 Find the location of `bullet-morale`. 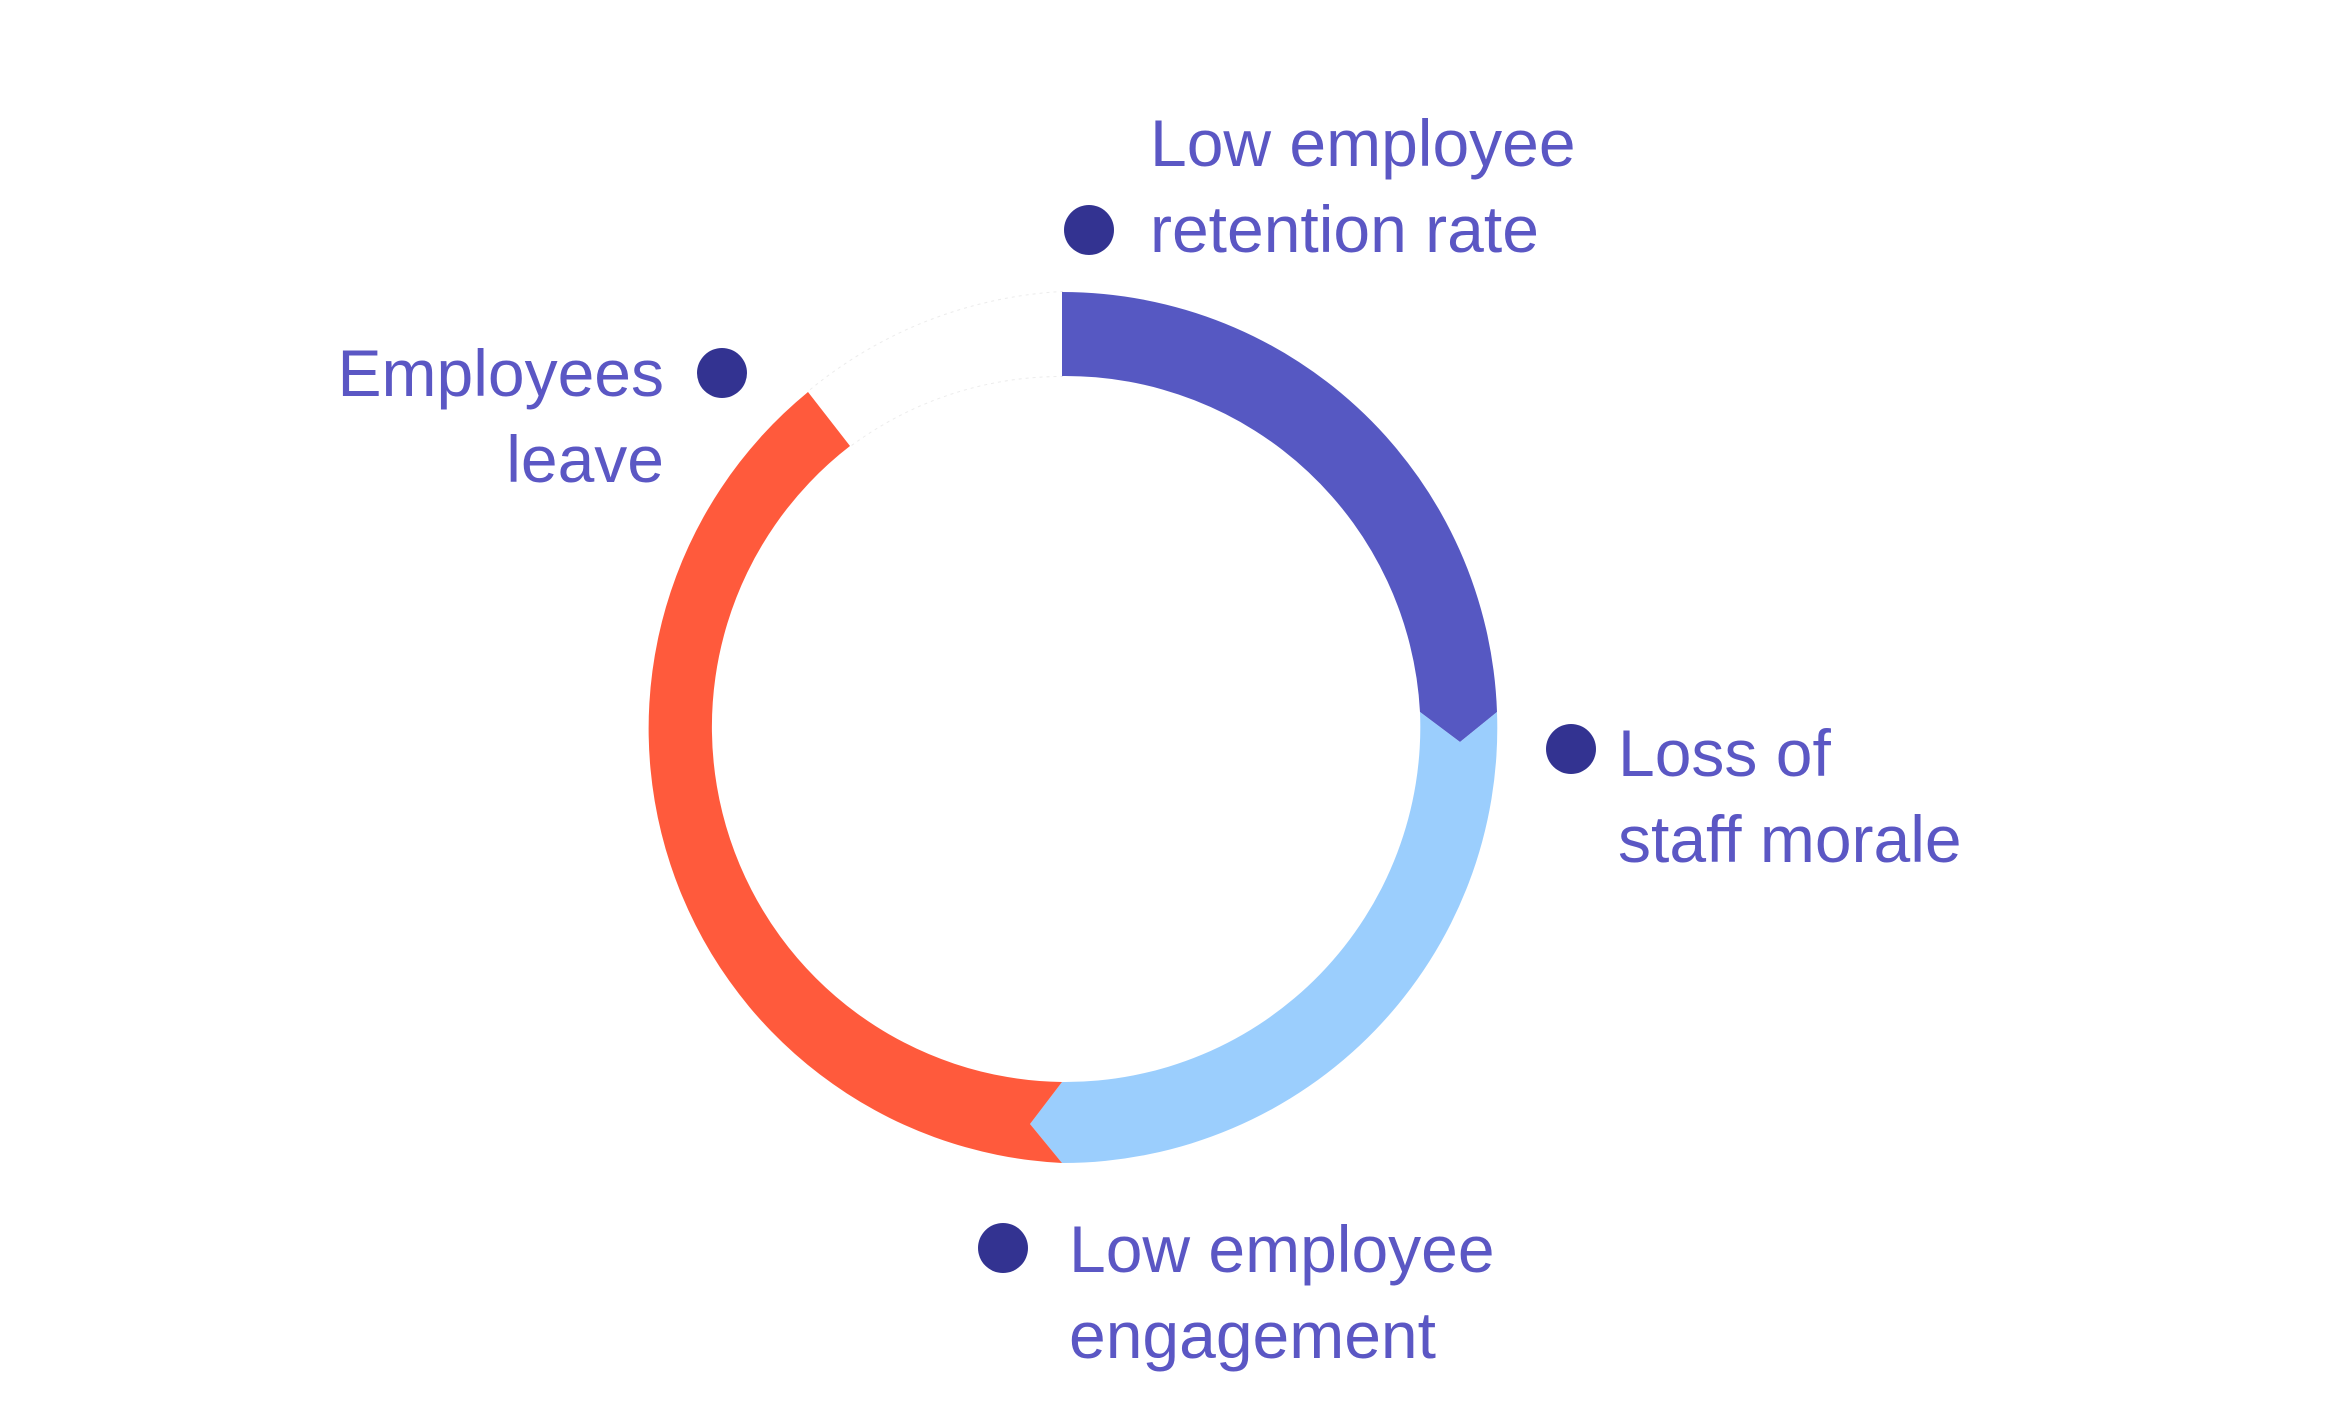

bullet-morale is located at coordinates (1571, 749).